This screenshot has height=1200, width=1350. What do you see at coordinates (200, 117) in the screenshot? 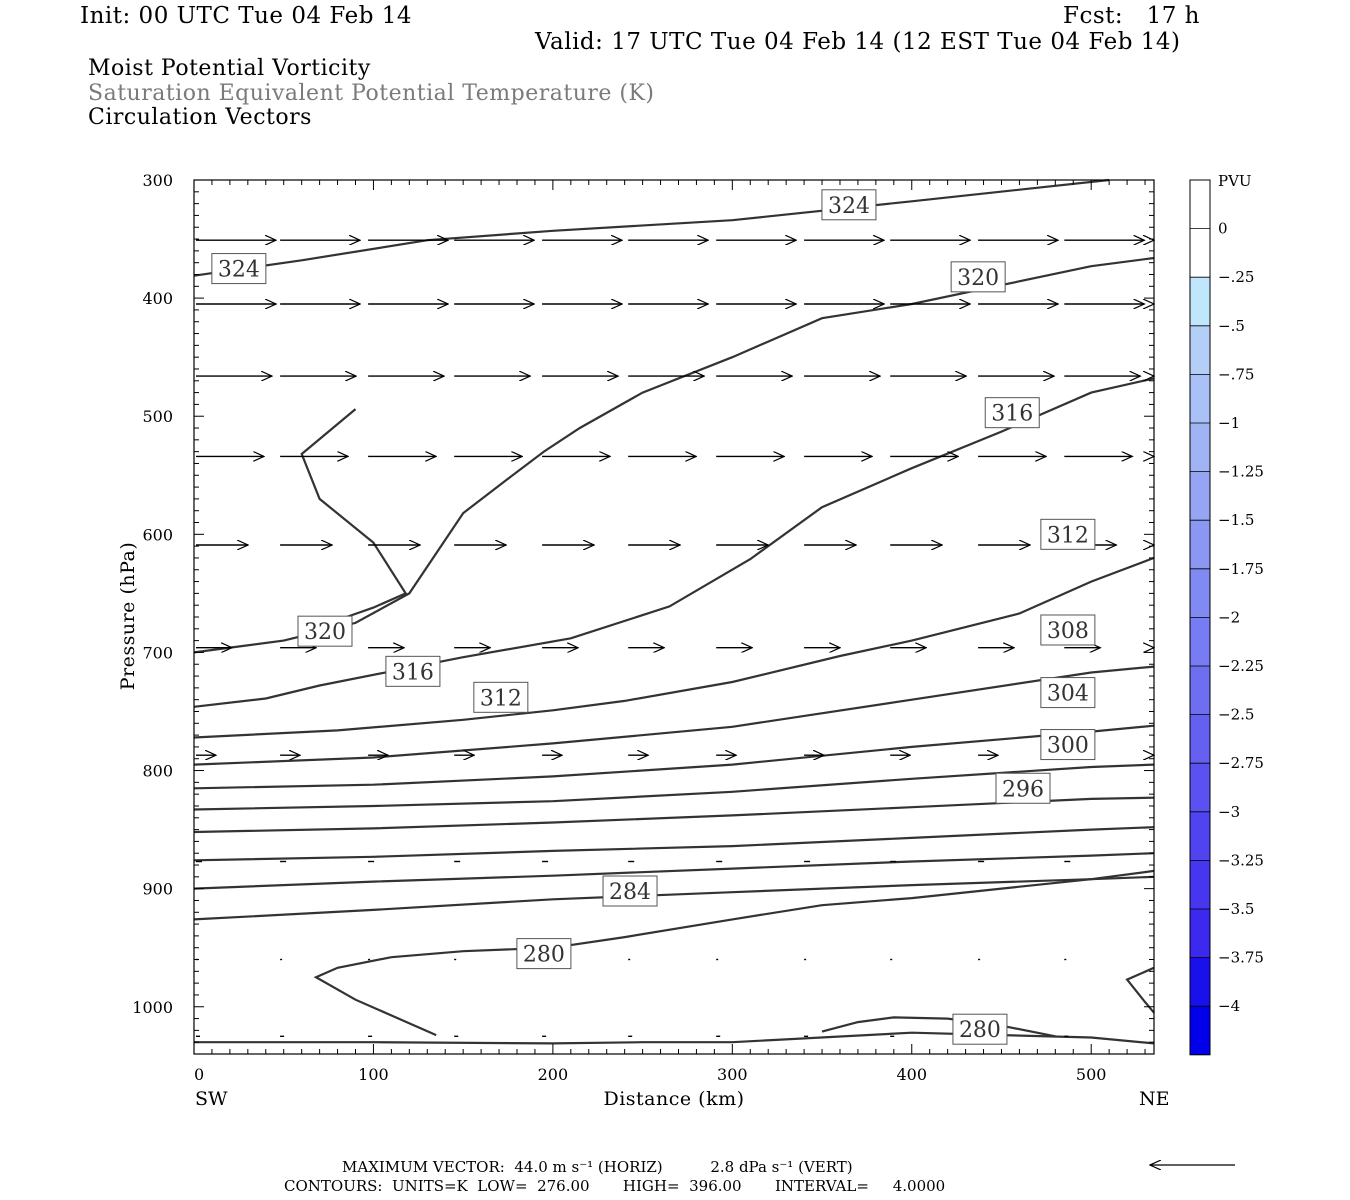
I see `field-vectors-title: Circulation Vectors` at bounding box center [200, 117].